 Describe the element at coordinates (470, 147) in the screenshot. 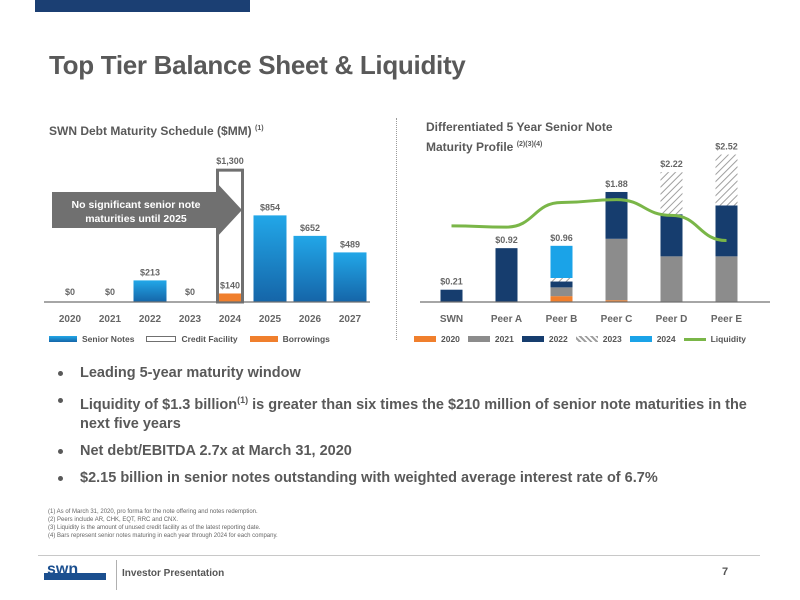

I see `right-chart-title-line-2-text: Maturity Profile` at that location.